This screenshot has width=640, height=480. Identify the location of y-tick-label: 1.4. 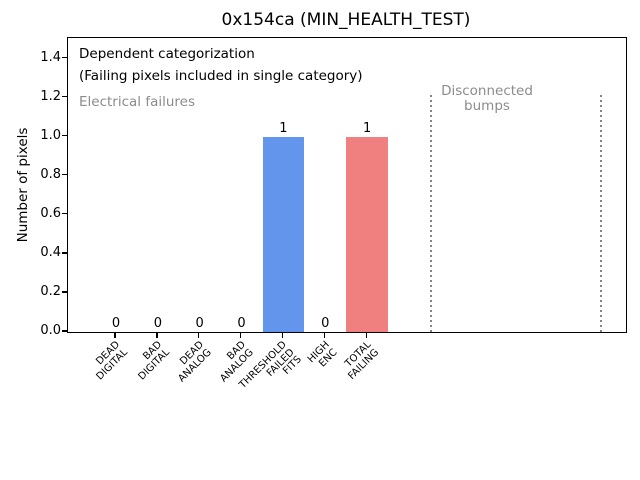
(50, 57).